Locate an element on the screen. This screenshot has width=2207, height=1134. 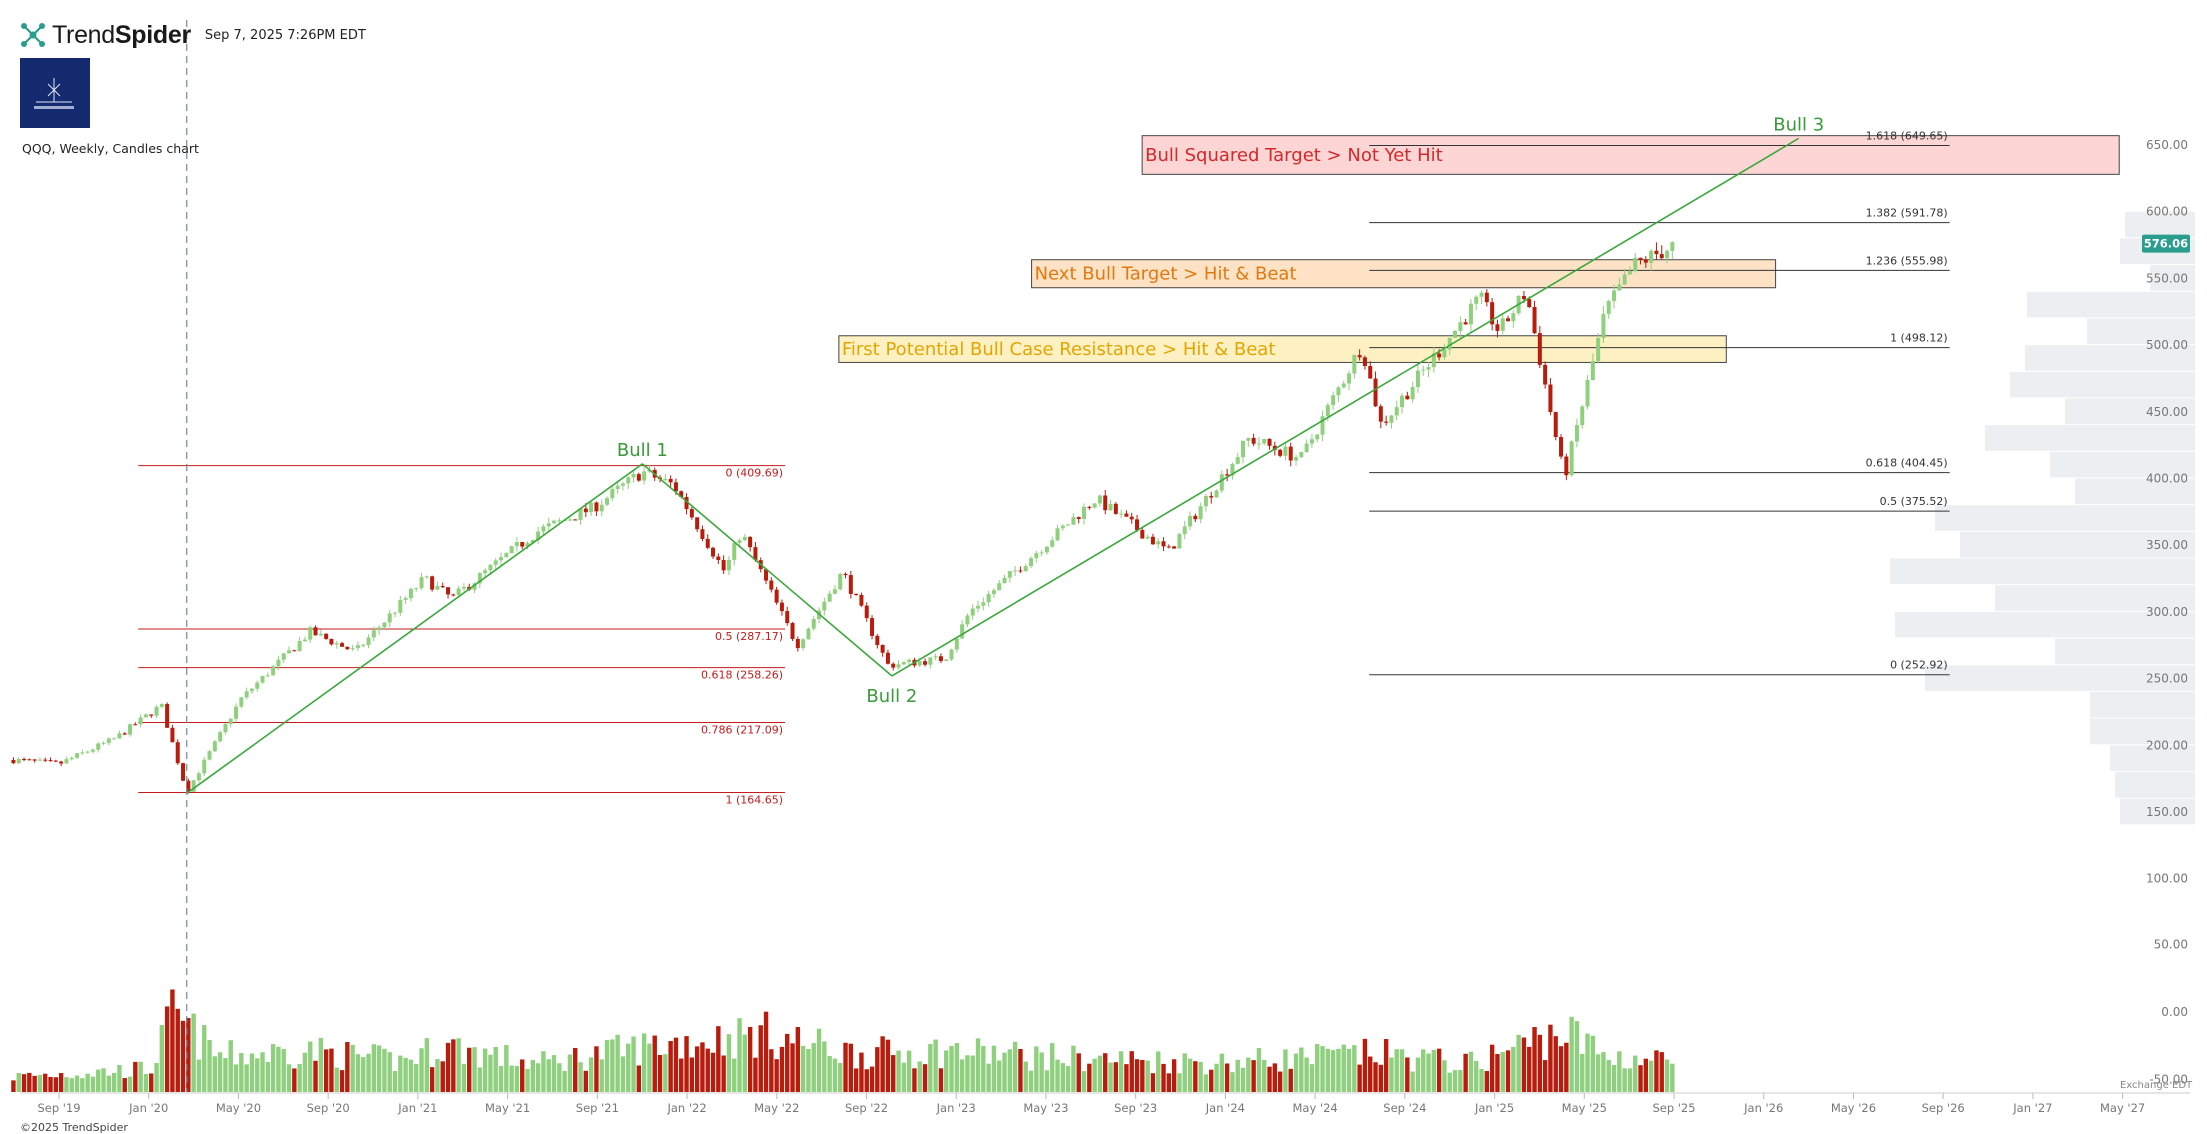
volume-profile-bar17 is located at coordinates (2095, 598).